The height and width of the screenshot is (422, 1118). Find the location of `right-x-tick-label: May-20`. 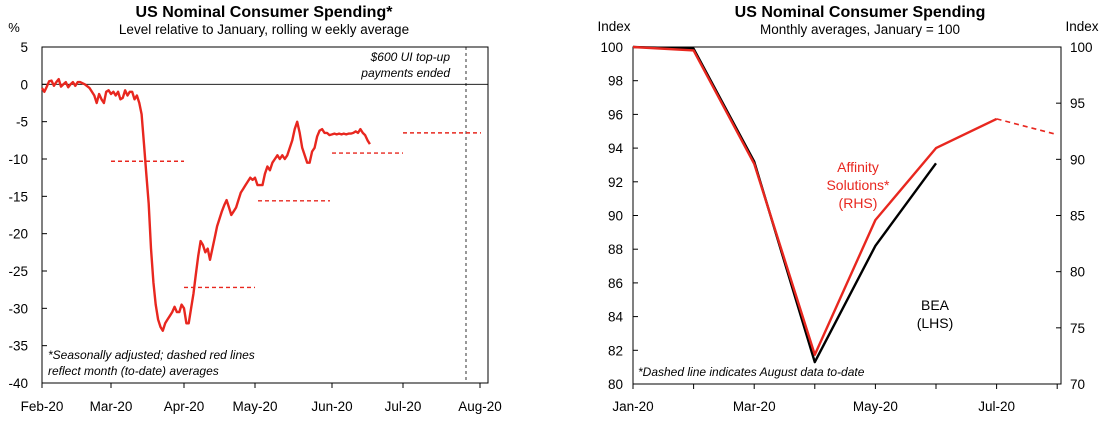

right-x-tick-label: May-20 is located at coordinates (875, 406).